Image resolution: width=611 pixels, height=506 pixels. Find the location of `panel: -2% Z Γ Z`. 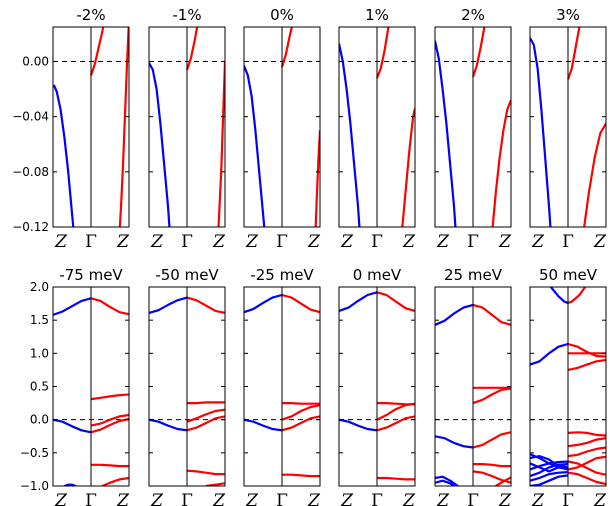

panel: -2% Z Γ Z is located at coordinates (91, 129).